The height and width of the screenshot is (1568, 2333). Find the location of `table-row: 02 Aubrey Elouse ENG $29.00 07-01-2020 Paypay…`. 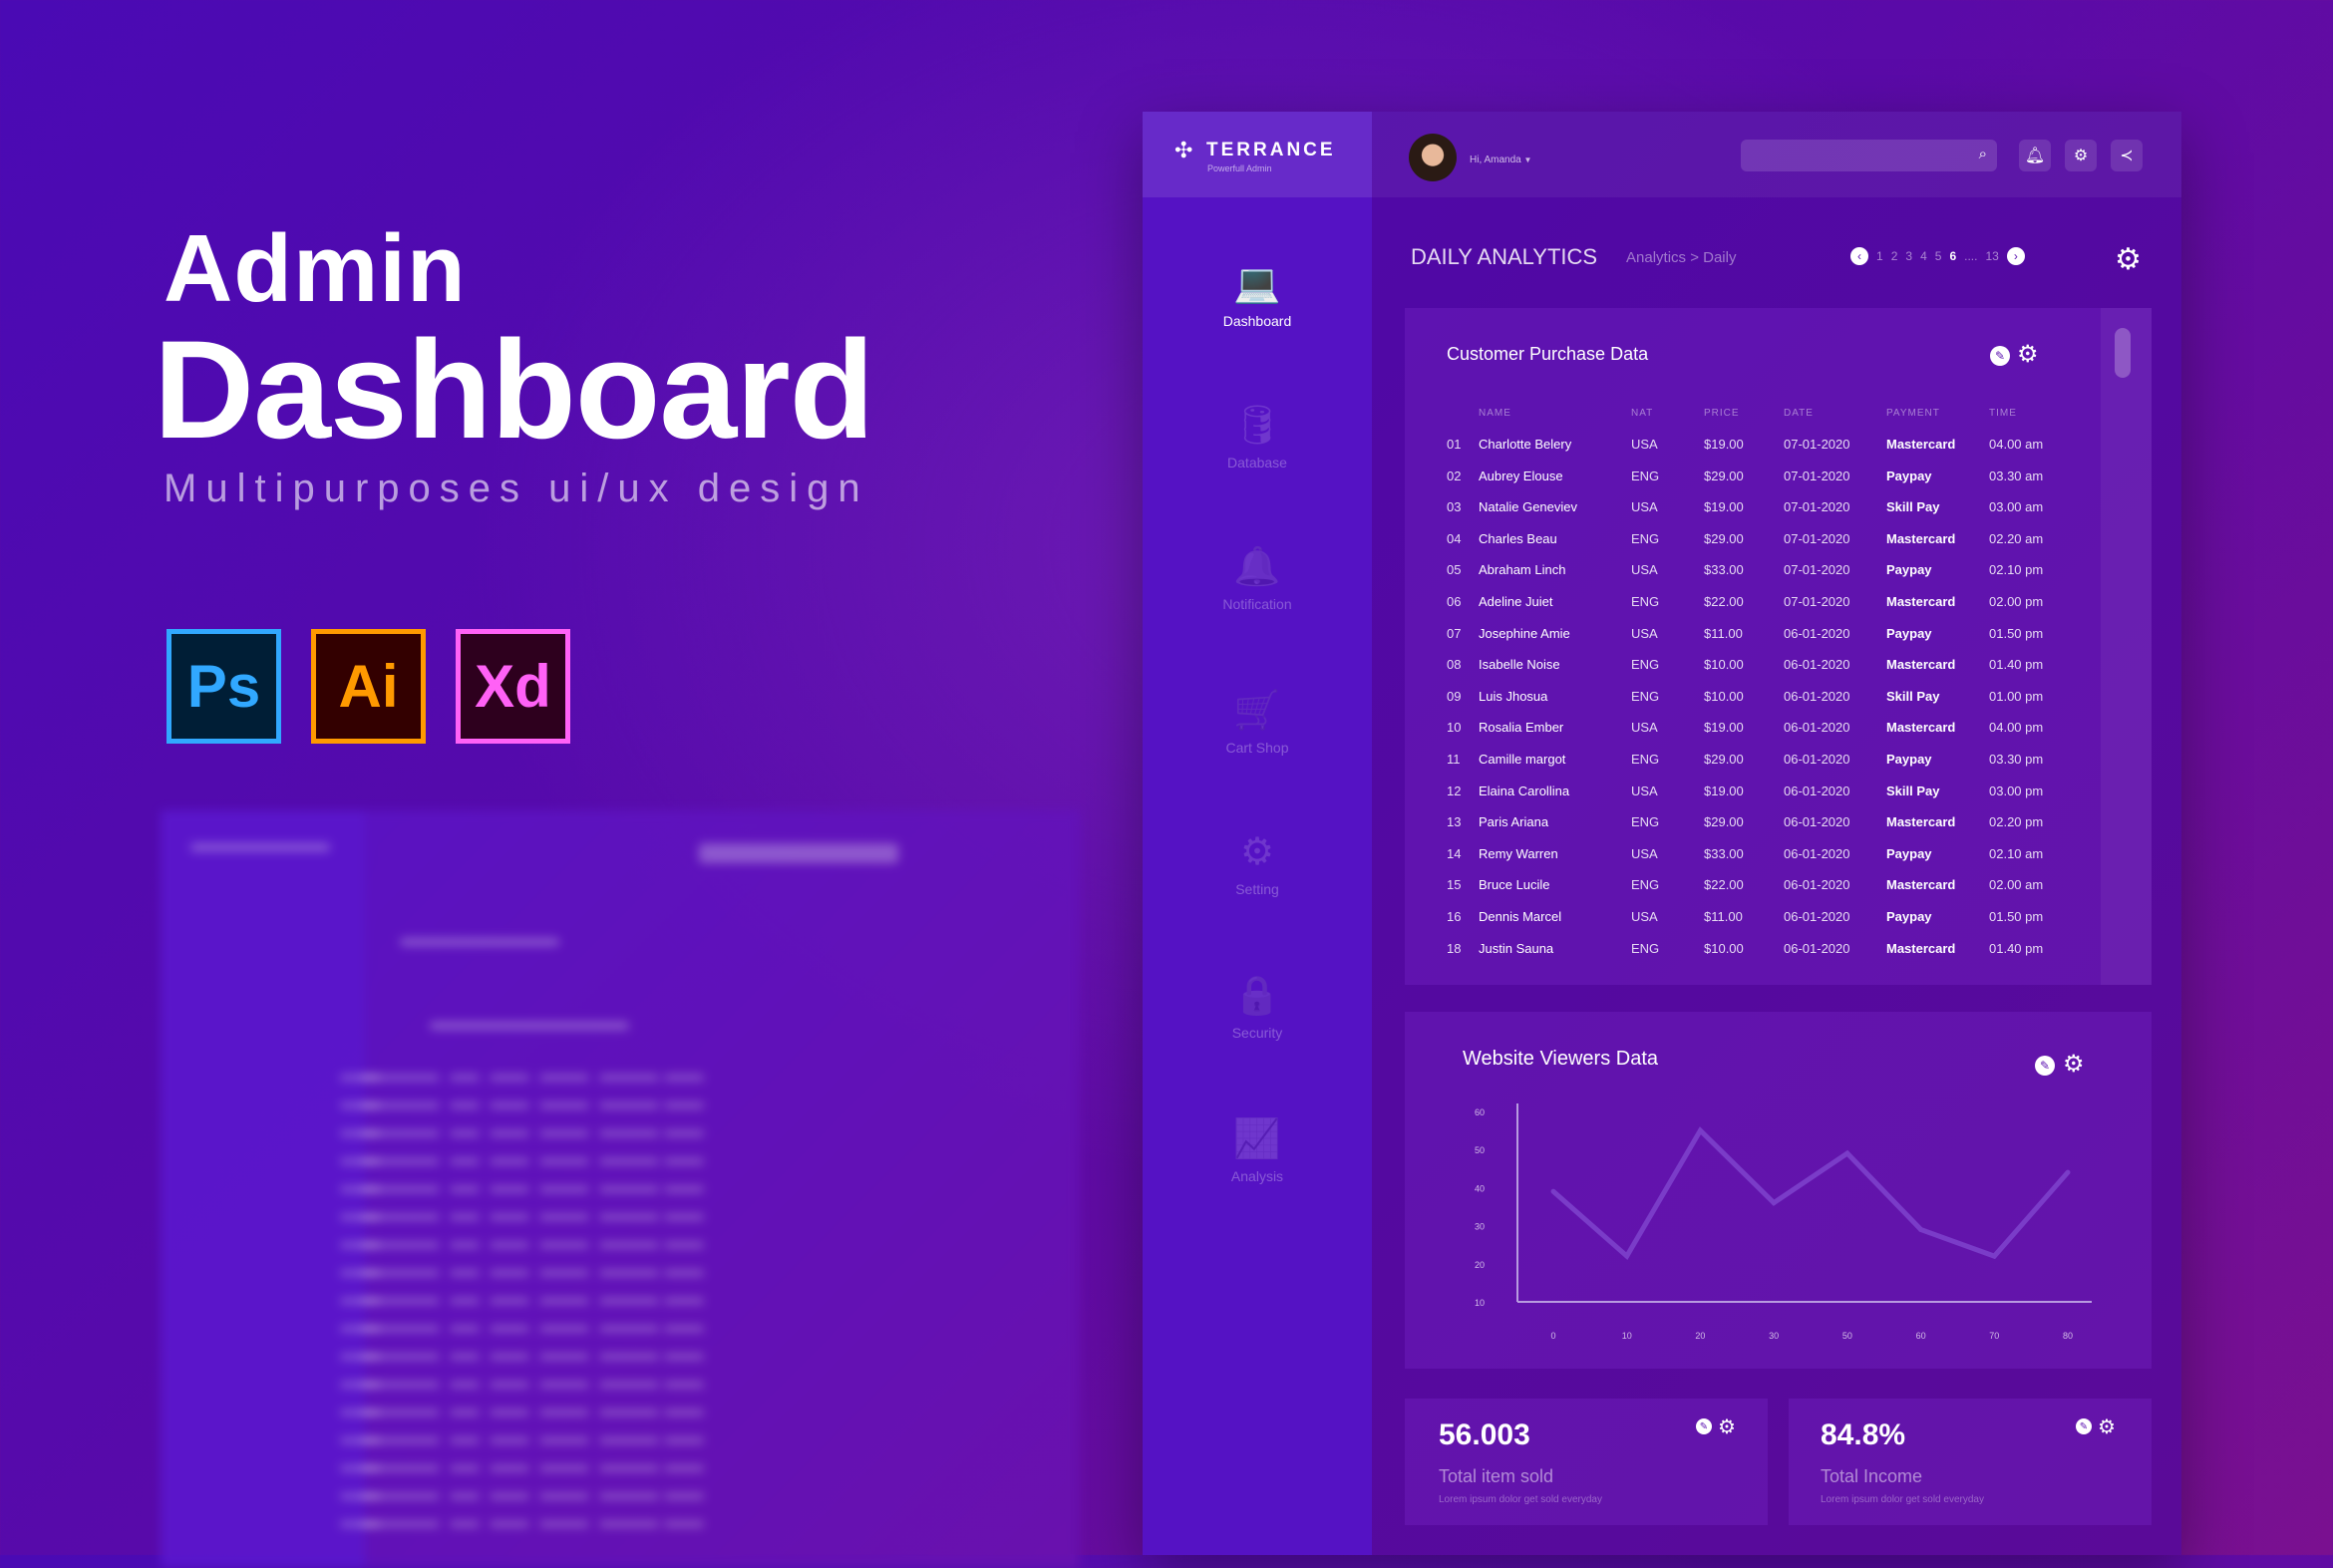

table-row: 02 Aubrey Elouse ENG $29.00 07-01-2020 Paypay… is located at coordinates (1778, 478).